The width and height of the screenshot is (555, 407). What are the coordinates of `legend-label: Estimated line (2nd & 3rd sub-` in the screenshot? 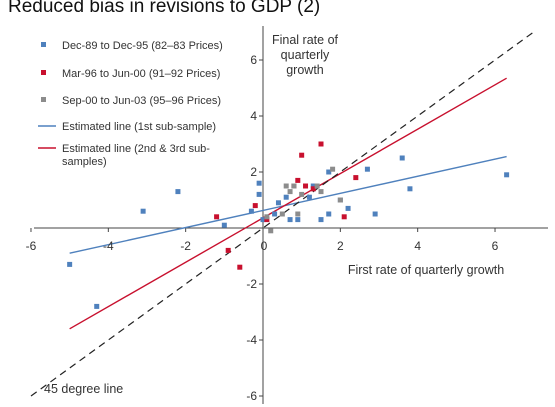 It's located at (136, 149).